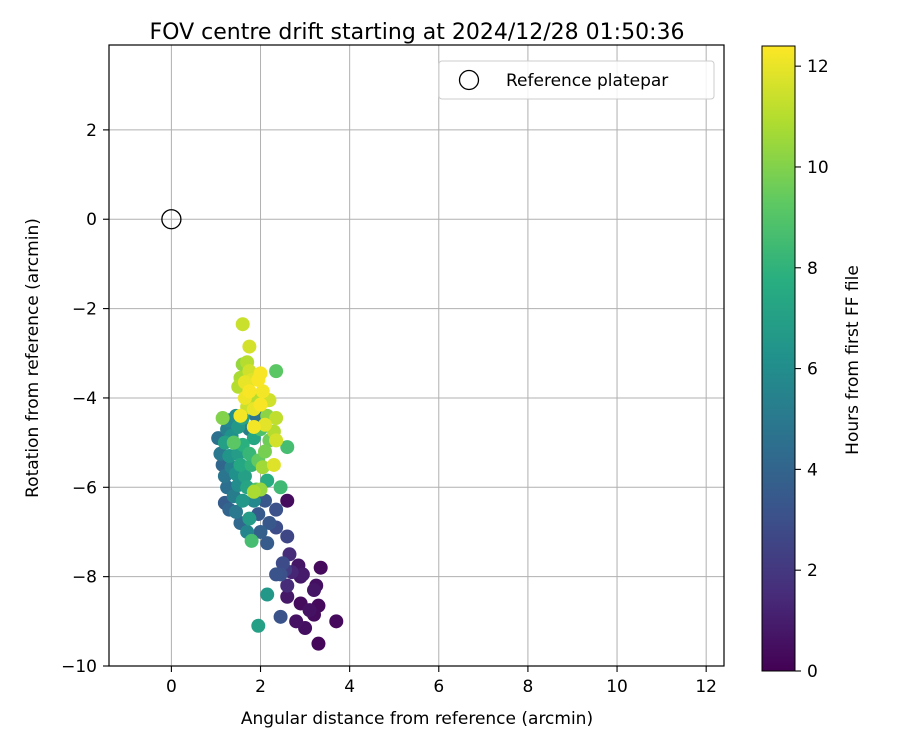  Describe the element at coordinates (91, 220) in the screenshot. I see `y-tick-label: 0` at that location.